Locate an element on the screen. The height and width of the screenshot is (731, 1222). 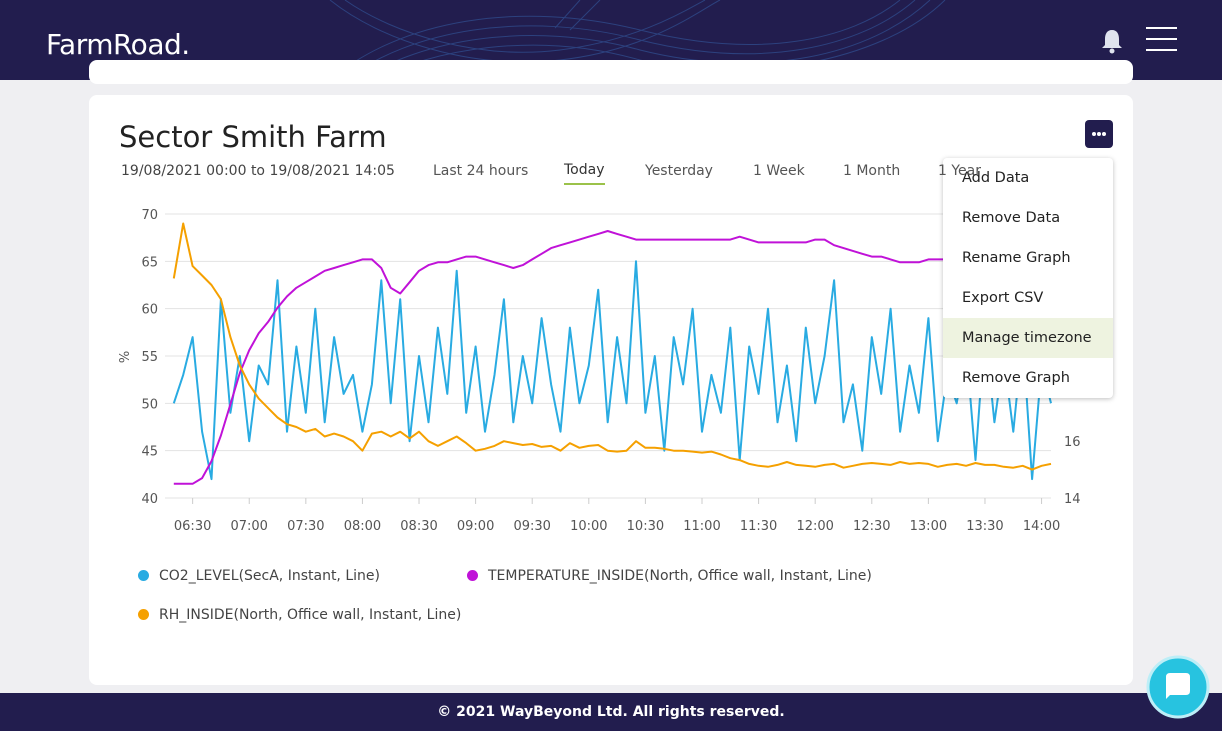
x-tick-label: 10:00 is located at coordinates (588, 526).